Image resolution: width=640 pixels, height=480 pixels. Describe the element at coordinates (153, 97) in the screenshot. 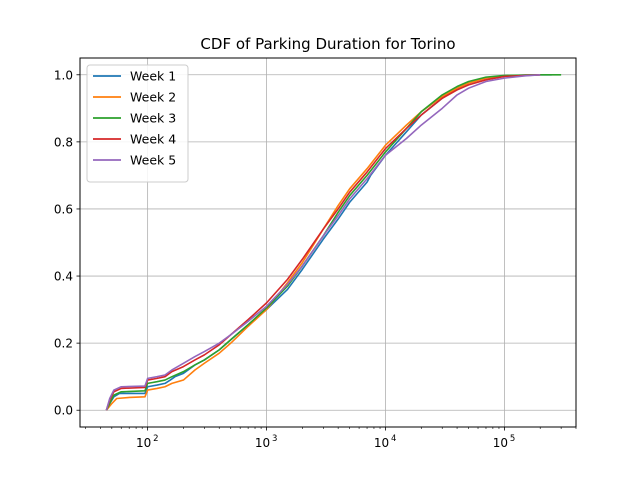

I see `legend-label: Week 2` at that location.